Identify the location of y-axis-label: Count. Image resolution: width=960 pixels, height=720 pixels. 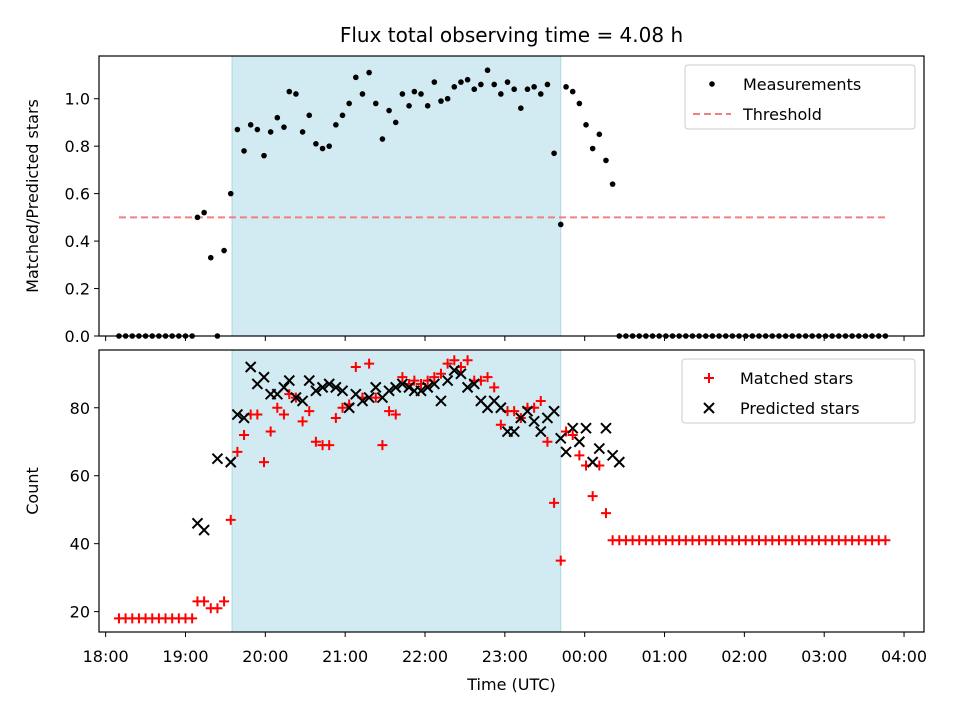
(32, 491).